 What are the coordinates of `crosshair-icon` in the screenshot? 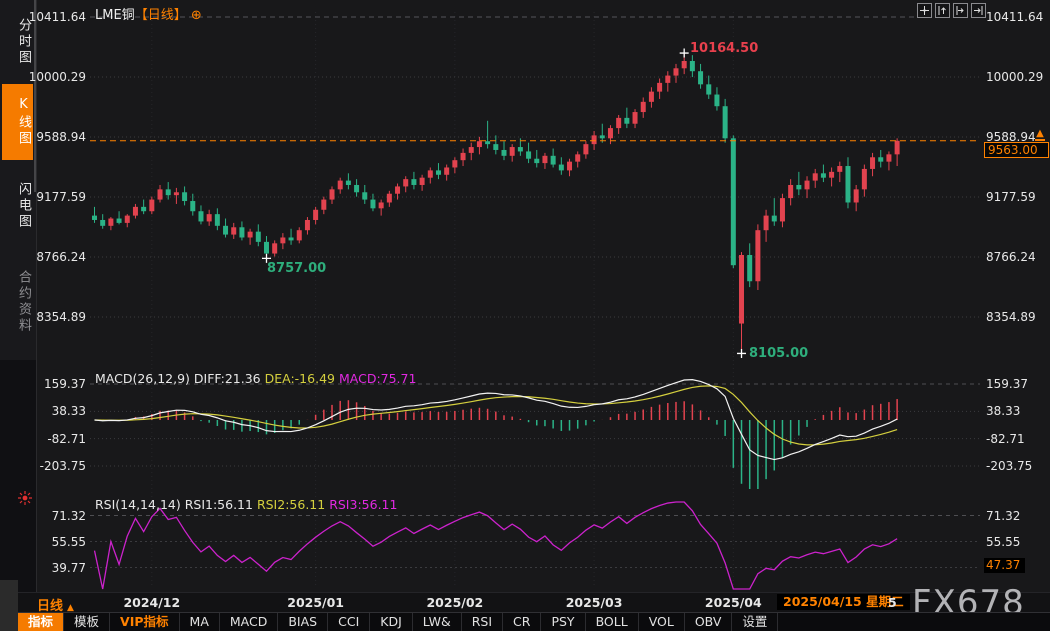 It's located at (924, 10).